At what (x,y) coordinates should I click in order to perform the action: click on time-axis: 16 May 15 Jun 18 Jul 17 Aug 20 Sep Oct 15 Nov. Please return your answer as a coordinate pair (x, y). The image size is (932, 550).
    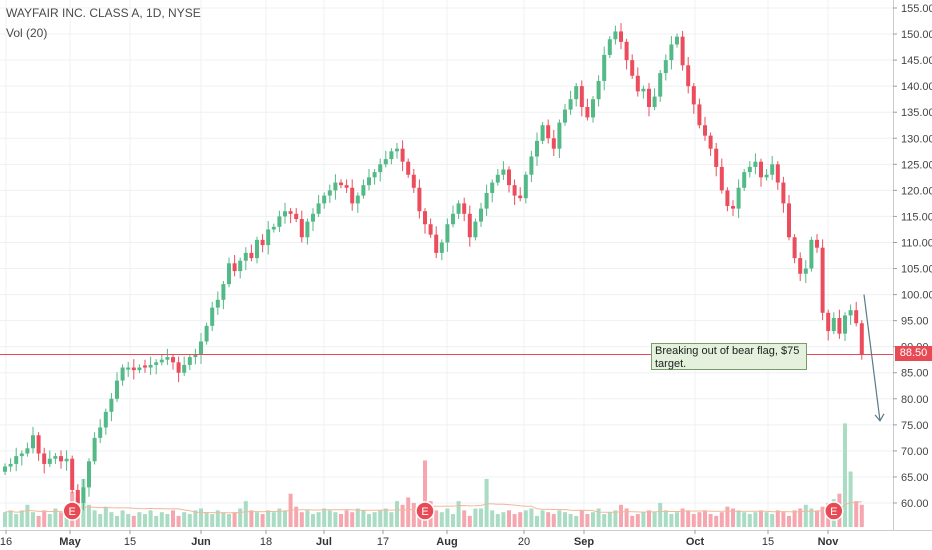
    Looking at the image, I should click on (419, 539).